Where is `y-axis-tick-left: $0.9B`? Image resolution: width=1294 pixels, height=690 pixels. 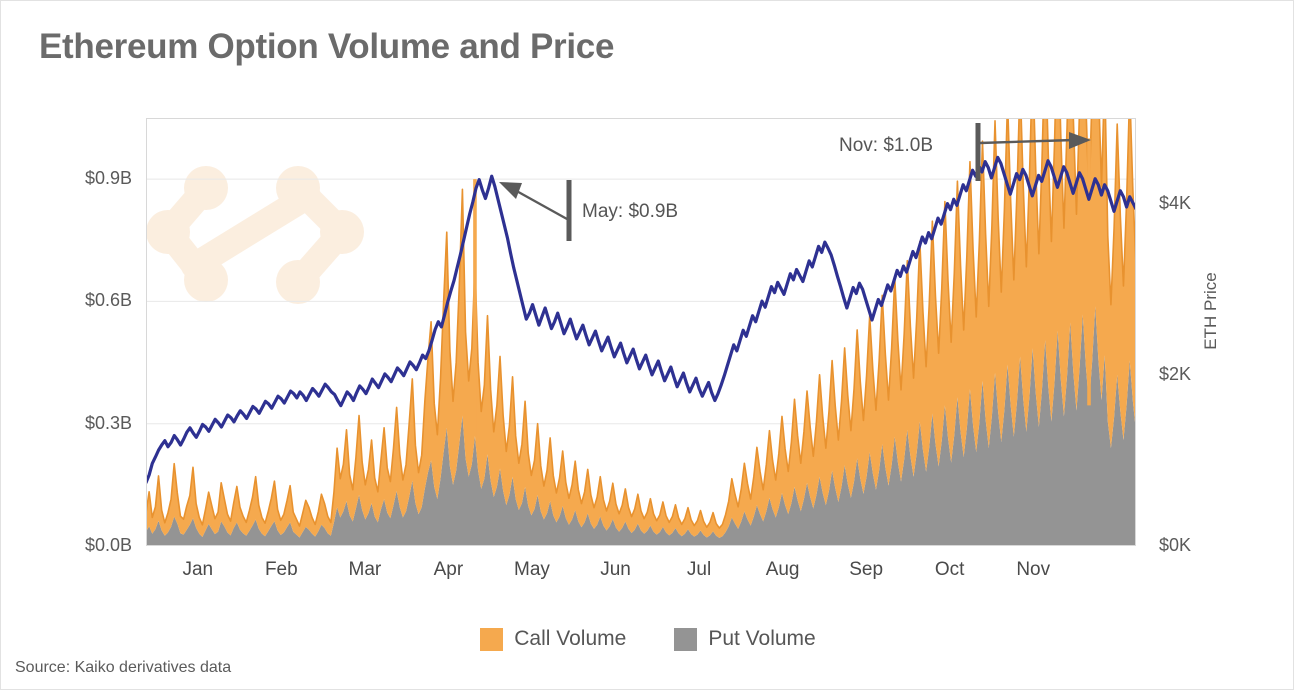
y-axis-tick-left: $0.9B is located at coordinates (108, 178).